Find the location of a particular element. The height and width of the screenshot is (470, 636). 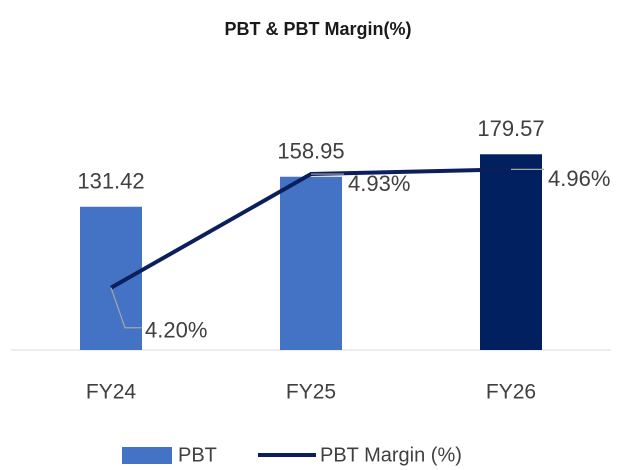

chart-title: PBT & PBT Margin(%) is located at coordinates (318, 29).